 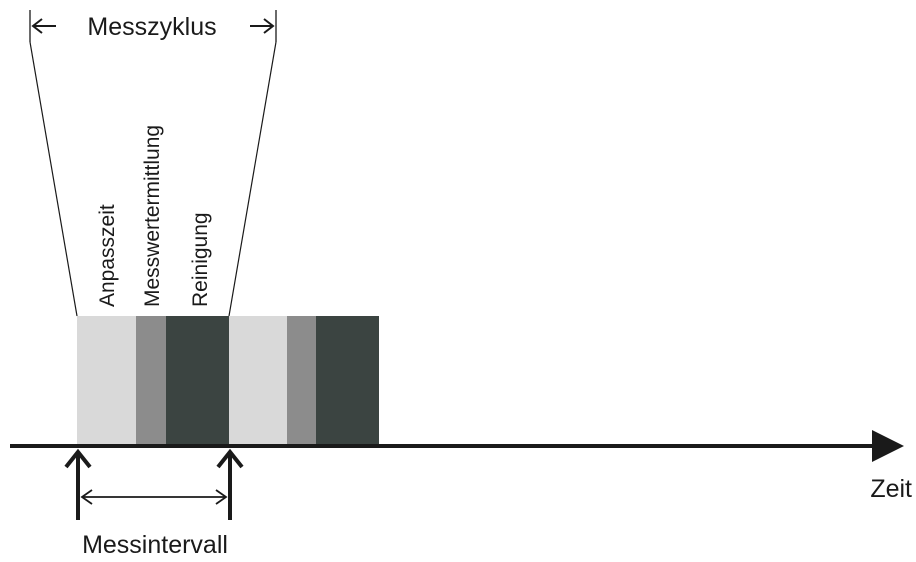 I want to click on cycle-bracket: Messzyklus, so click(x=153, y=163).